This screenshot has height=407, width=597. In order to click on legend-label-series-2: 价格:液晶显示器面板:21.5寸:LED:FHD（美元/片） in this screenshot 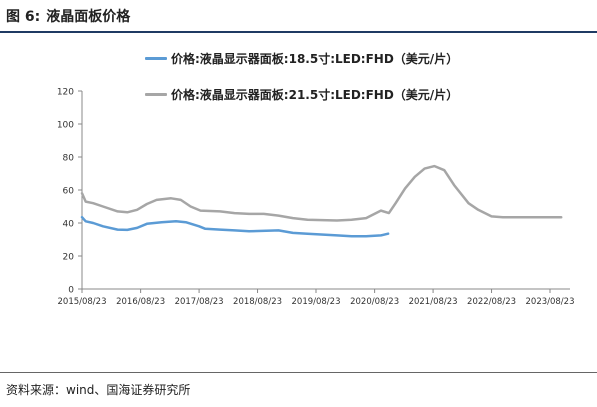, I will do `click(315, 95)`.